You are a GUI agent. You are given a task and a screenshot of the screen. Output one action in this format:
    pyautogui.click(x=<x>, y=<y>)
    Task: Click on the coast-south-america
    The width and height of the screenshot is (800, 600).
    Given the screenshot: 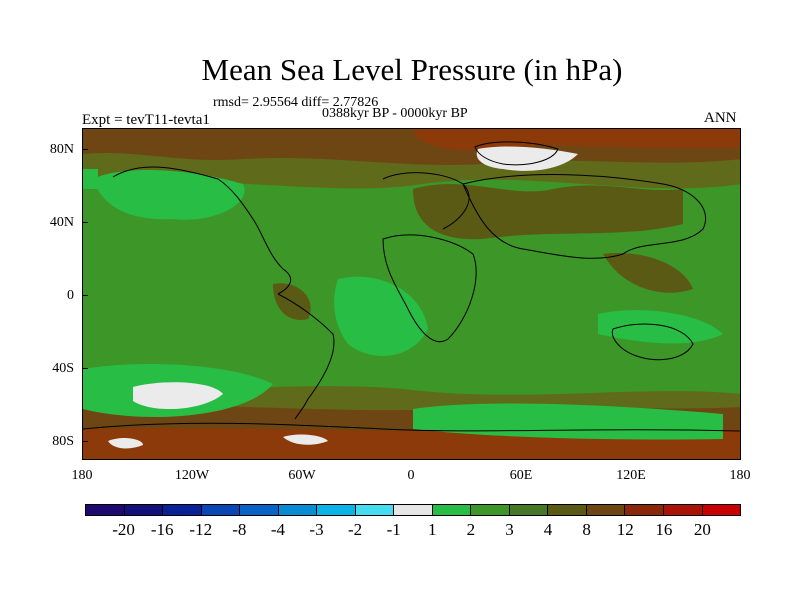 What is the action you would take?
    pyautogui.click(x=306, y=356)
    